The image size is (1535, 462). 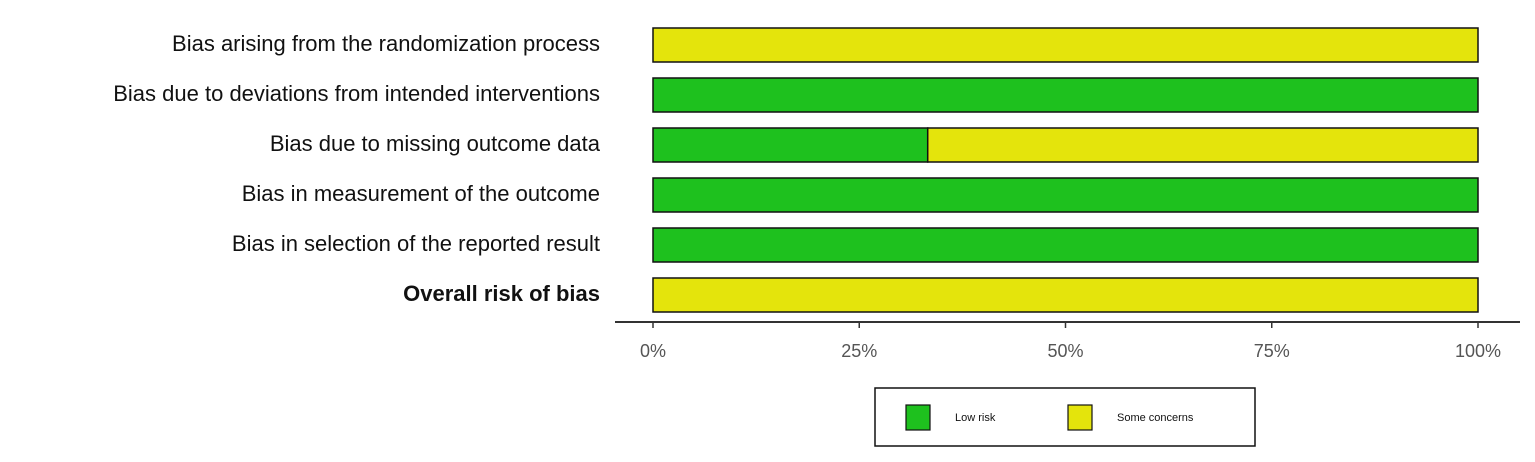 I want to click on x-tick-label: 50%, so click(x=1065, y=351).